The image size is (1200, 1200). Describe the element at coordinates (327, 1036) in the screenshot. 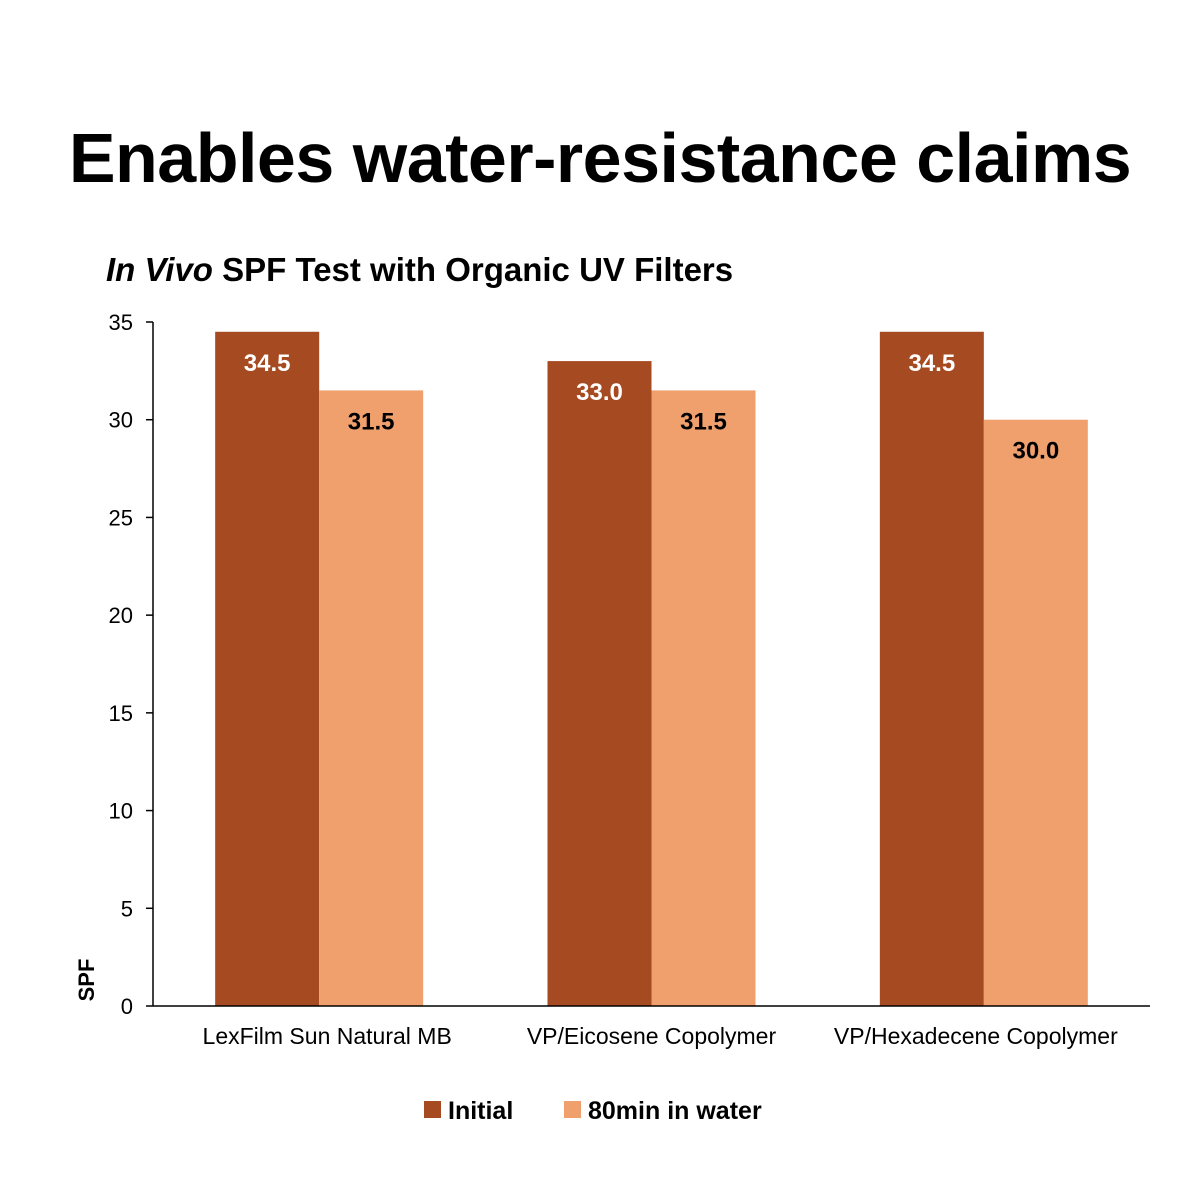

I see `category-label: LexFilm Sun Natural MB` at that location.